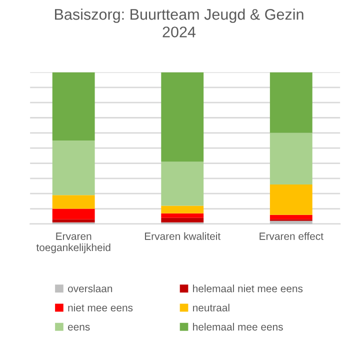 The width and height of the screenshot is (358, 344). Describe the element at coordinates (100, 308) in the screenshot. I see `legend-label: niet mee eens` at that location.